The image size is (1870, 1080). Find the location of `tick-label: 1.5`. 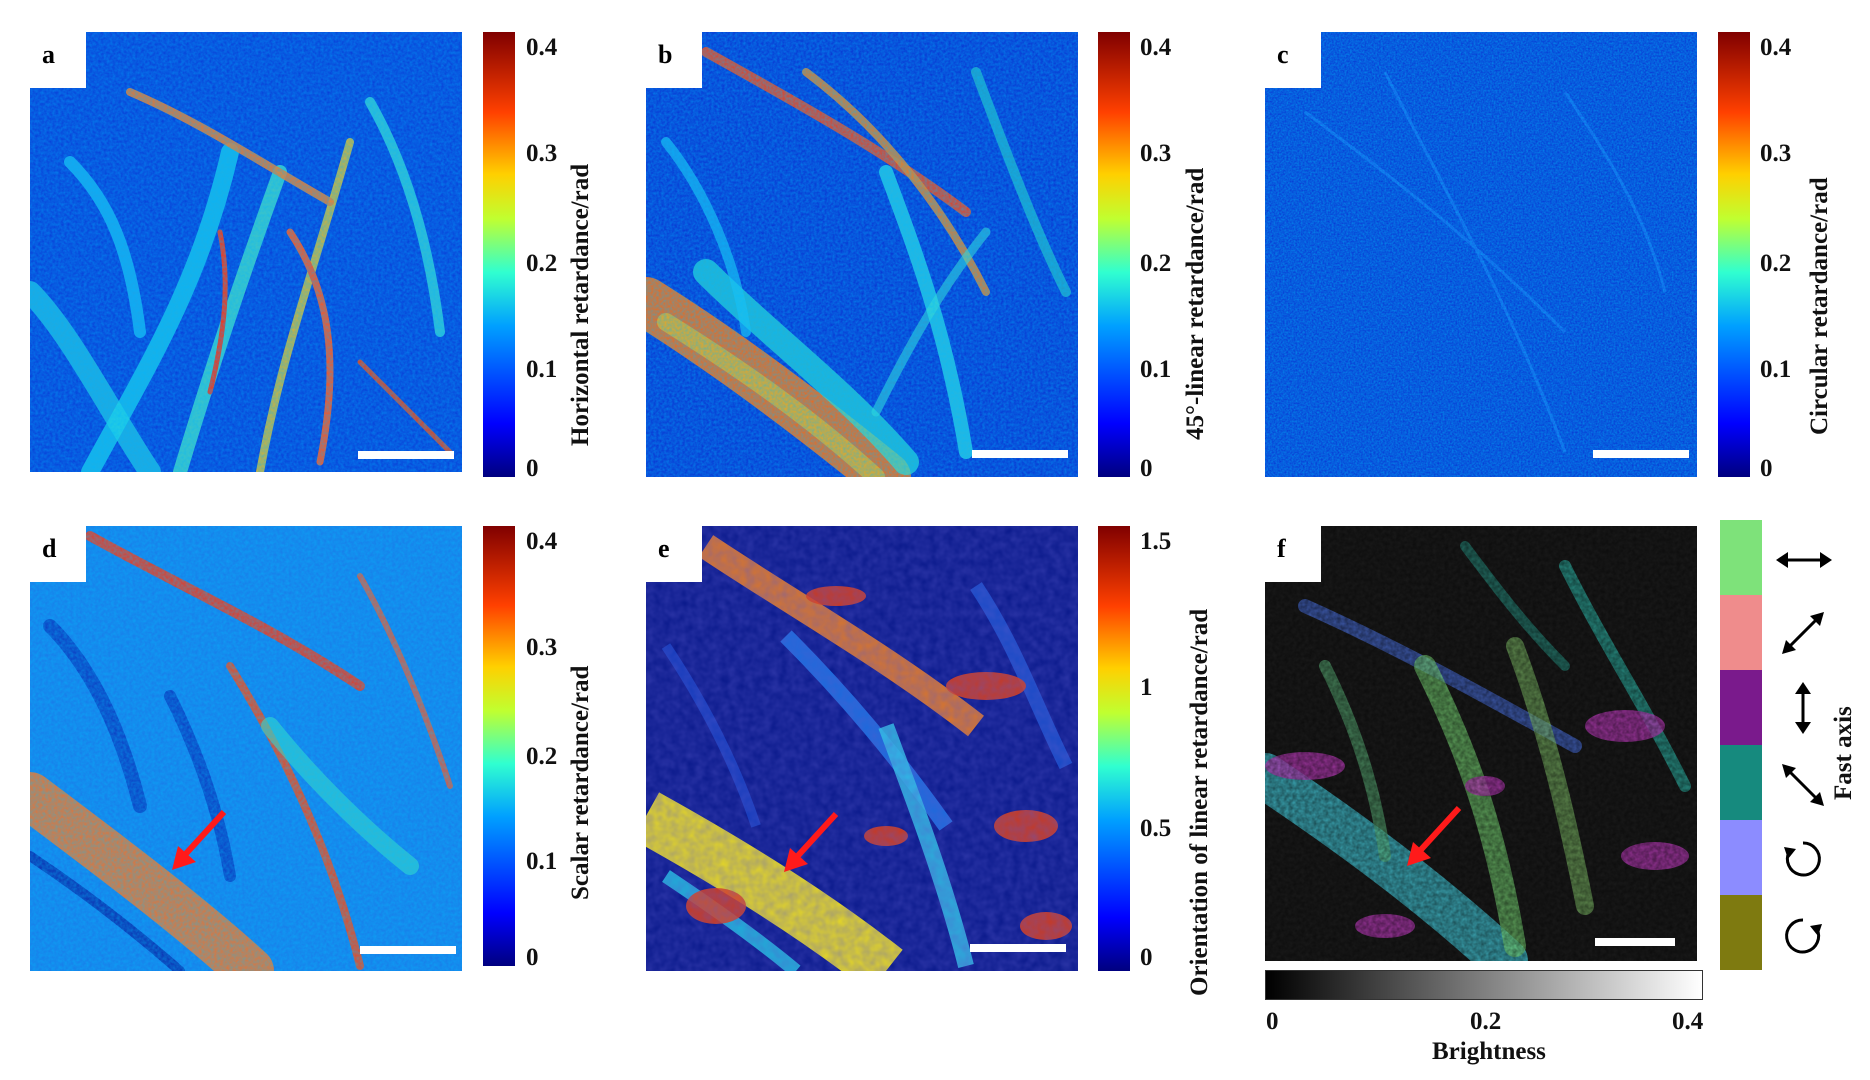

tick-label: 1.5 is located at coordinates (1156, 541).